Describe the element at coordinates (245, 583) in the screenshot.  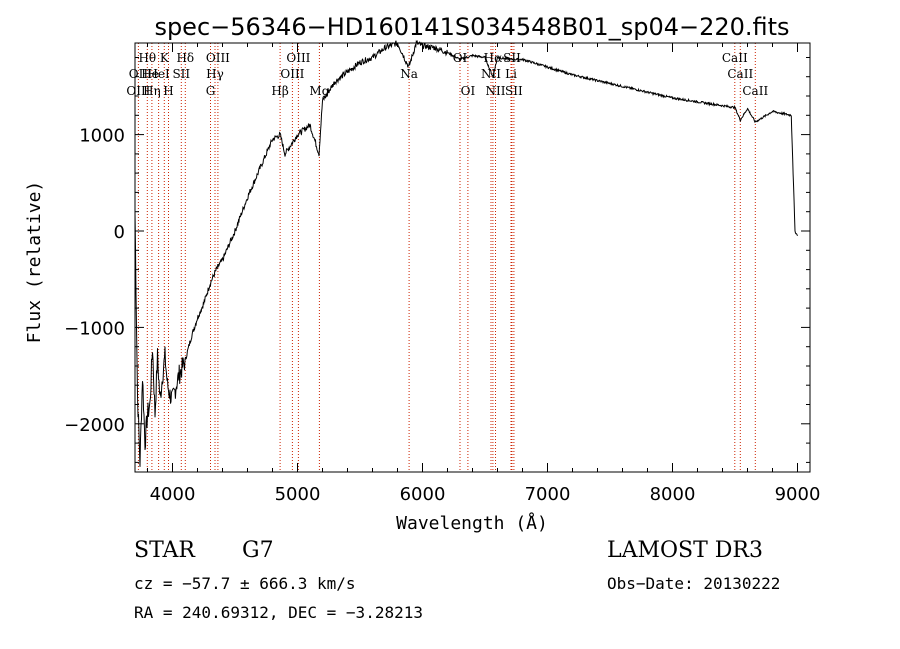
I see `redshift-cz: cz = −57.7 ± 666.3 km/s` at that location.